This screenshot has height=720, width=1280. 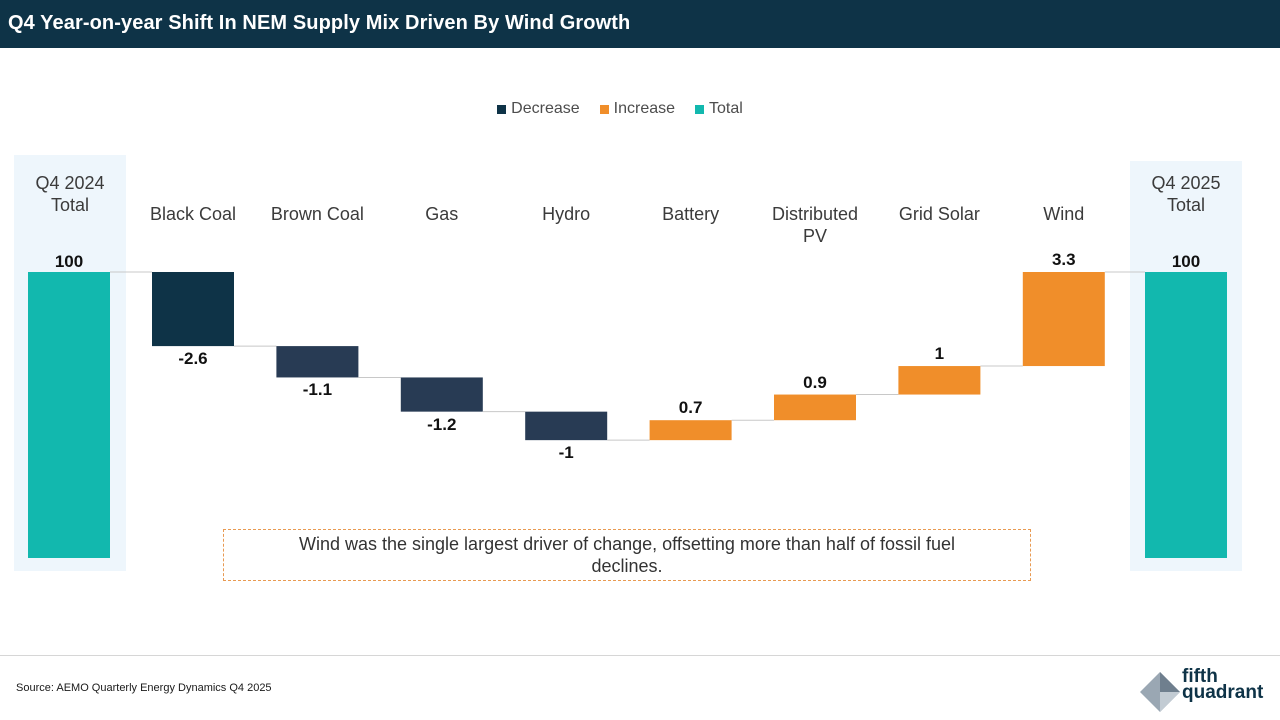 I want to click on legend-swatch-total, so click(x=700, y=109).